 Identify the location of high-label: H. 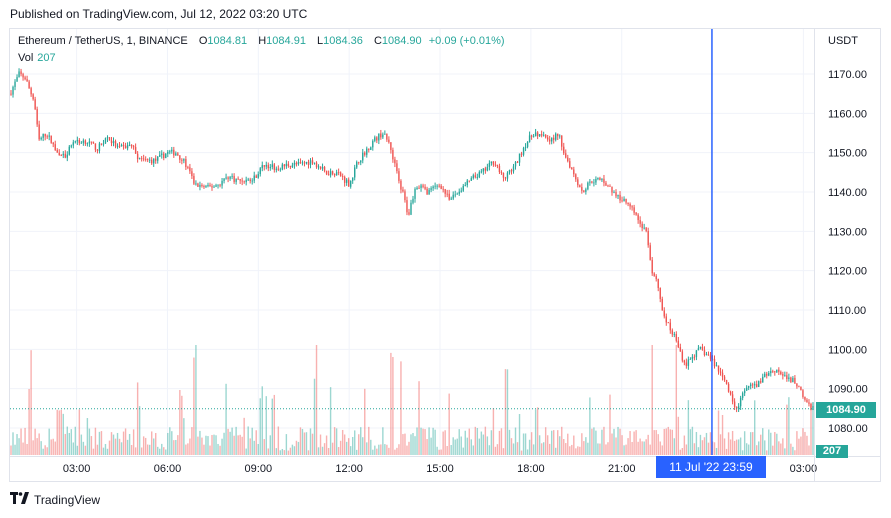
(262, 41).